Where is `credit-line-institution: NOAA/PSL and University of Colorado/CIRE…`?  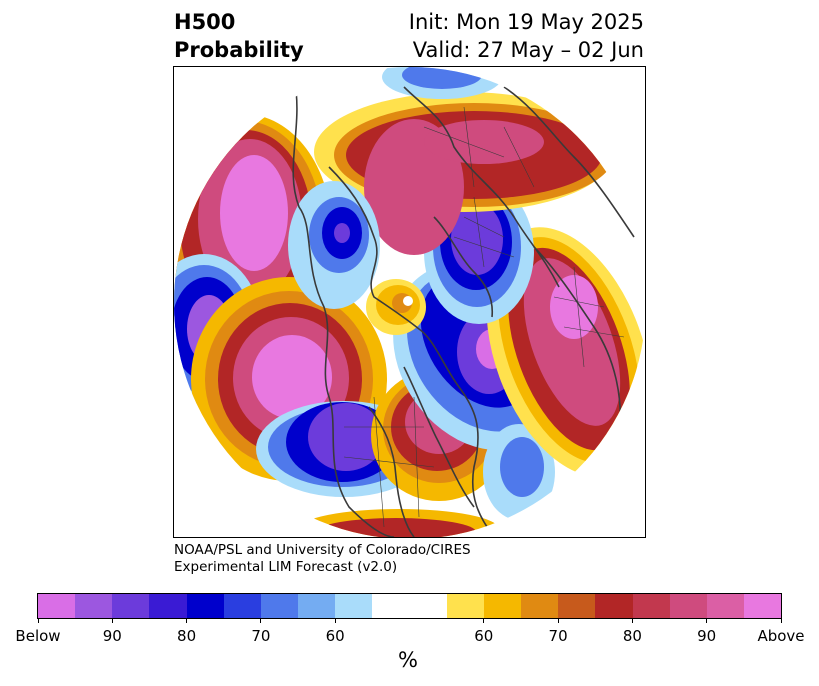 credit-line-institution: NOAA/PSL and University of Colorado/CIRE… is located at coordinates (322, 550).